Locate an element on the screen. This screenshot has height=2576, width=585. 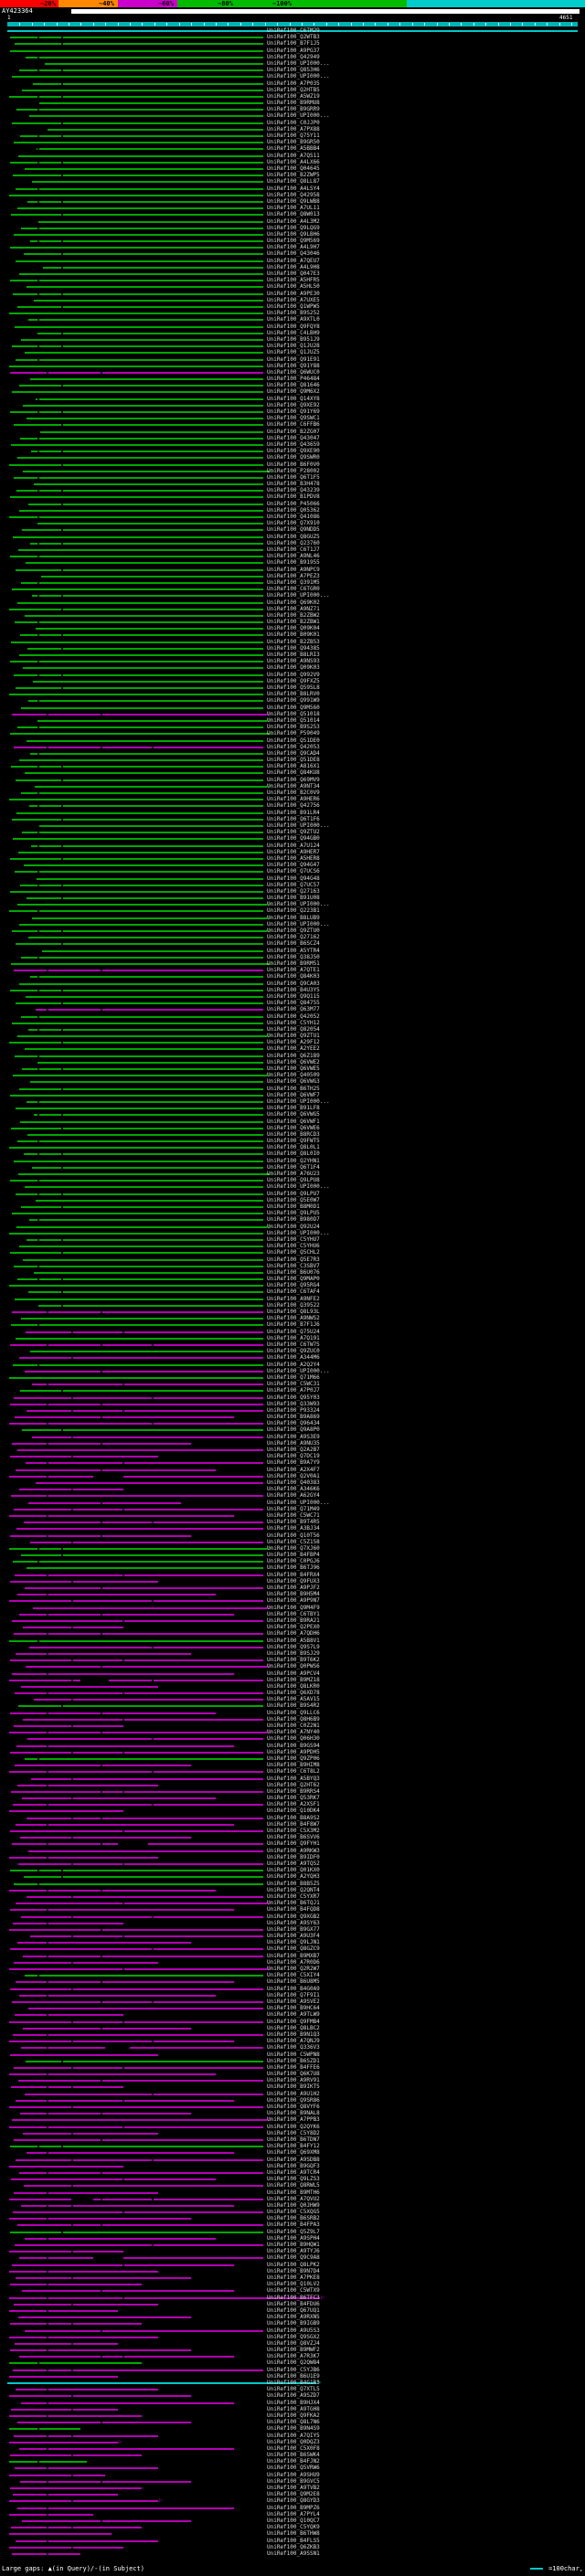
hit-row: UniRef100_Q1WPW5 is located at coordinates (293, 306).